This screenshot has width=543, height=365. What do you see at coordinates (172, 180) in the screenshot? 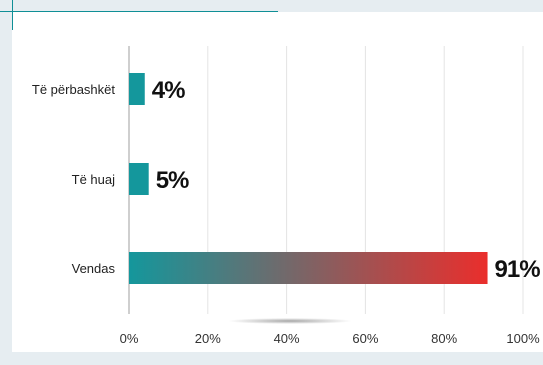
I see `data-label-2: 5%` at bounding box center [172, 180].